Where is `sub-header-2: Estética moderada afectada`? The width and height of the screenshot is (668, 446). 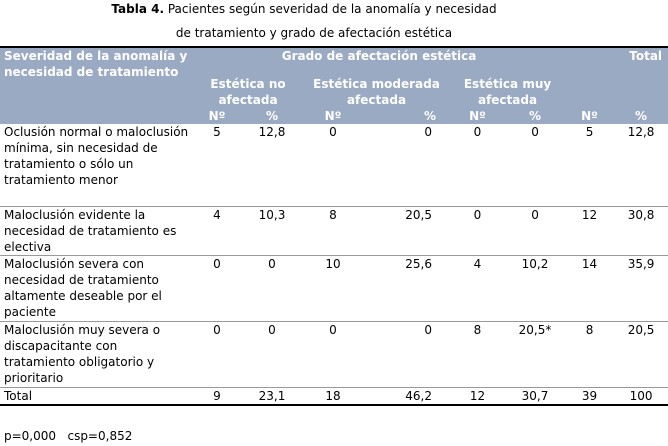
sub-header-2: Estética moderada afectada is located at coordinates (376, 86).